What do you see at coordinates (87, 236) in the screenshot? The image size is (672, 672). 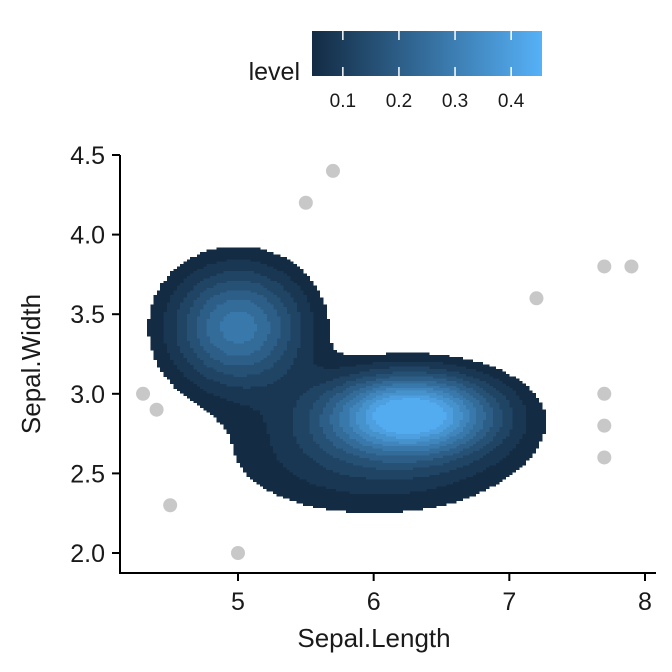 I see `y-tick-label: 4.0` at bounding box center [87, 236].